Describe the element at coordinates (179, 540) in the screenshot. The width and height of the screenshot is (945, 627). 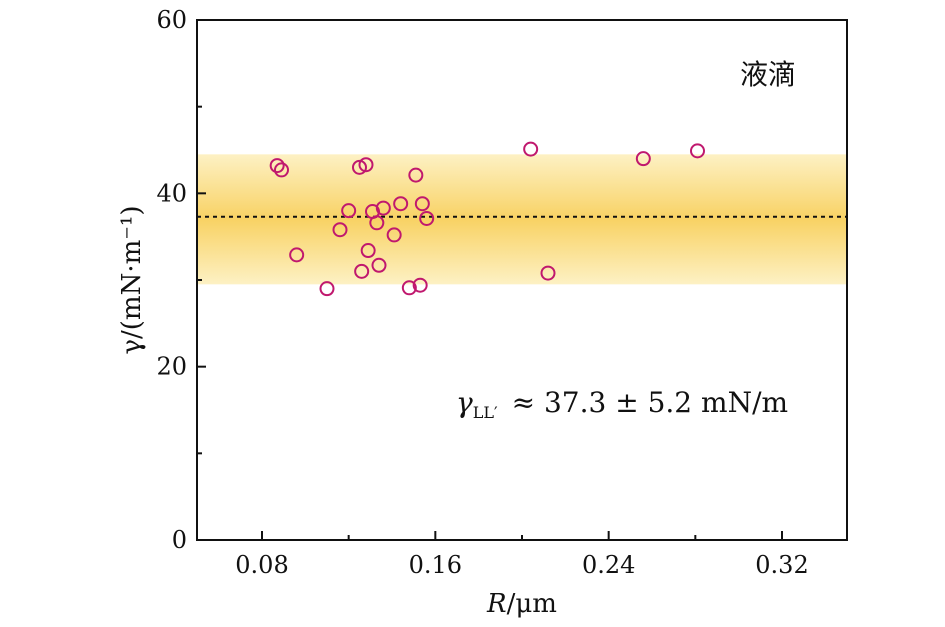
I see `y-tick-label: 0` at that location.